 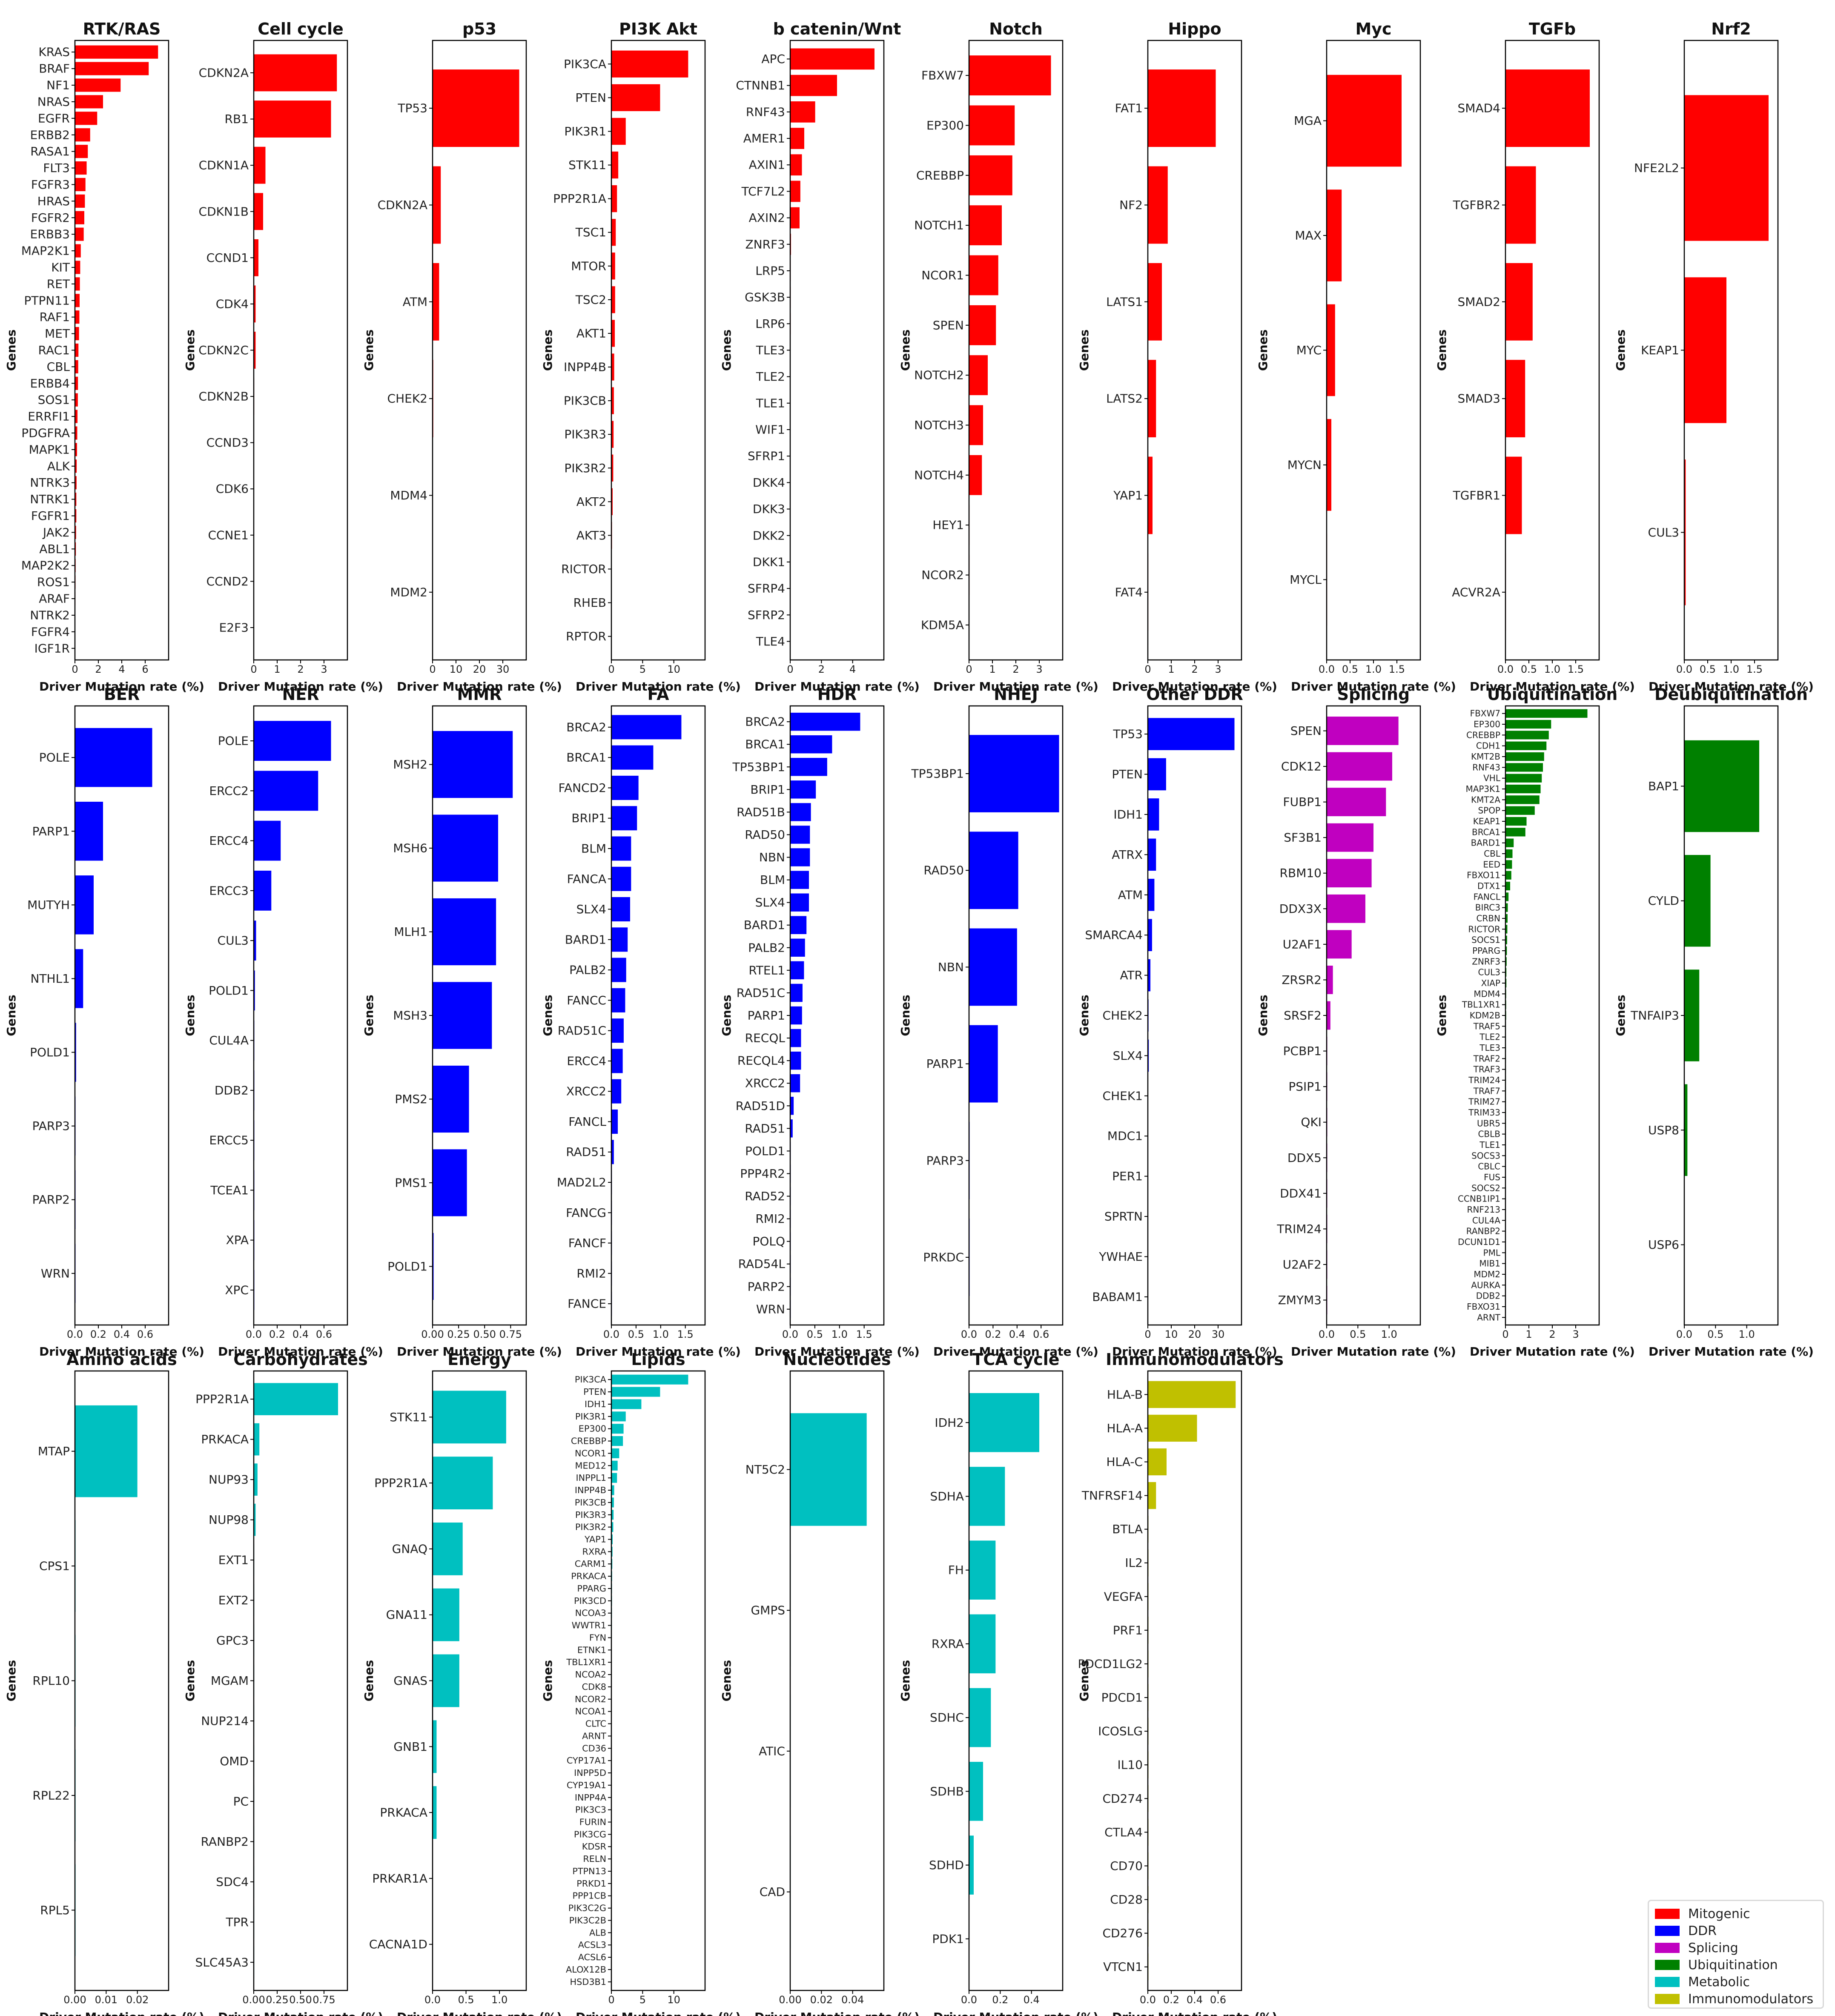 What do you see at coordinates (412, 108) in the screenshot?
I see `ytick-label-p53-tp53: TP53` at bounding box center [412, 108].